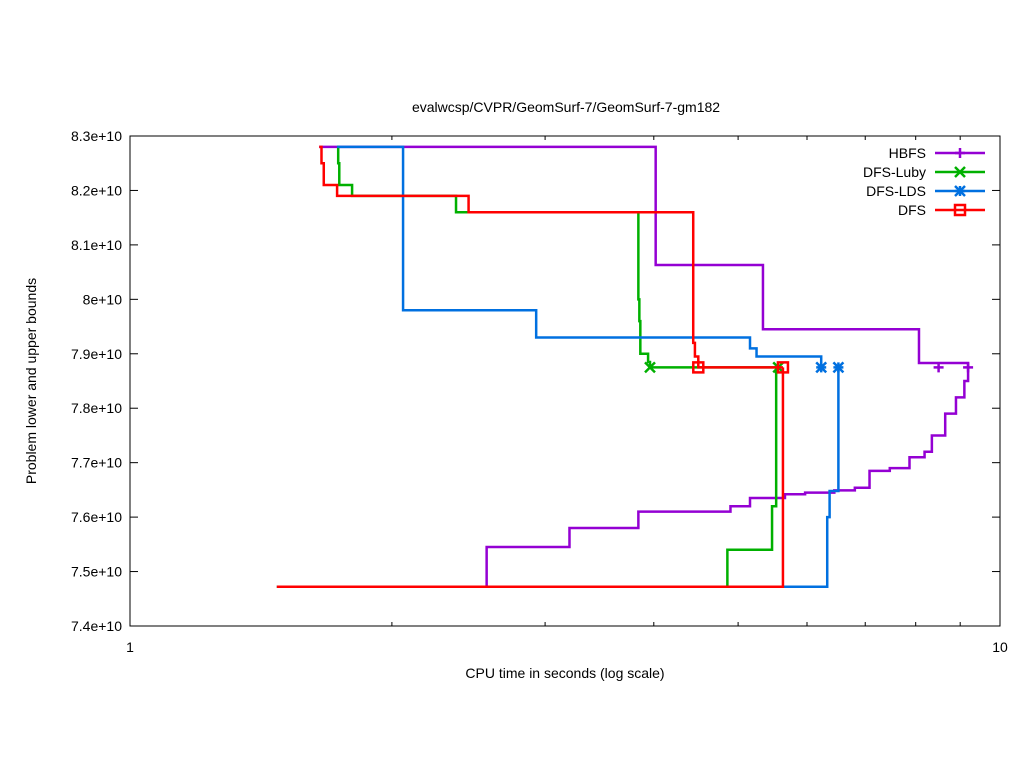 The width and height of the screenshot is (1024, 773). What do you see at coordinates (31, 381) in the screenshot?
I see `y-axis-label: Problem lower and upper bounds` at bounding box center [31, 381].